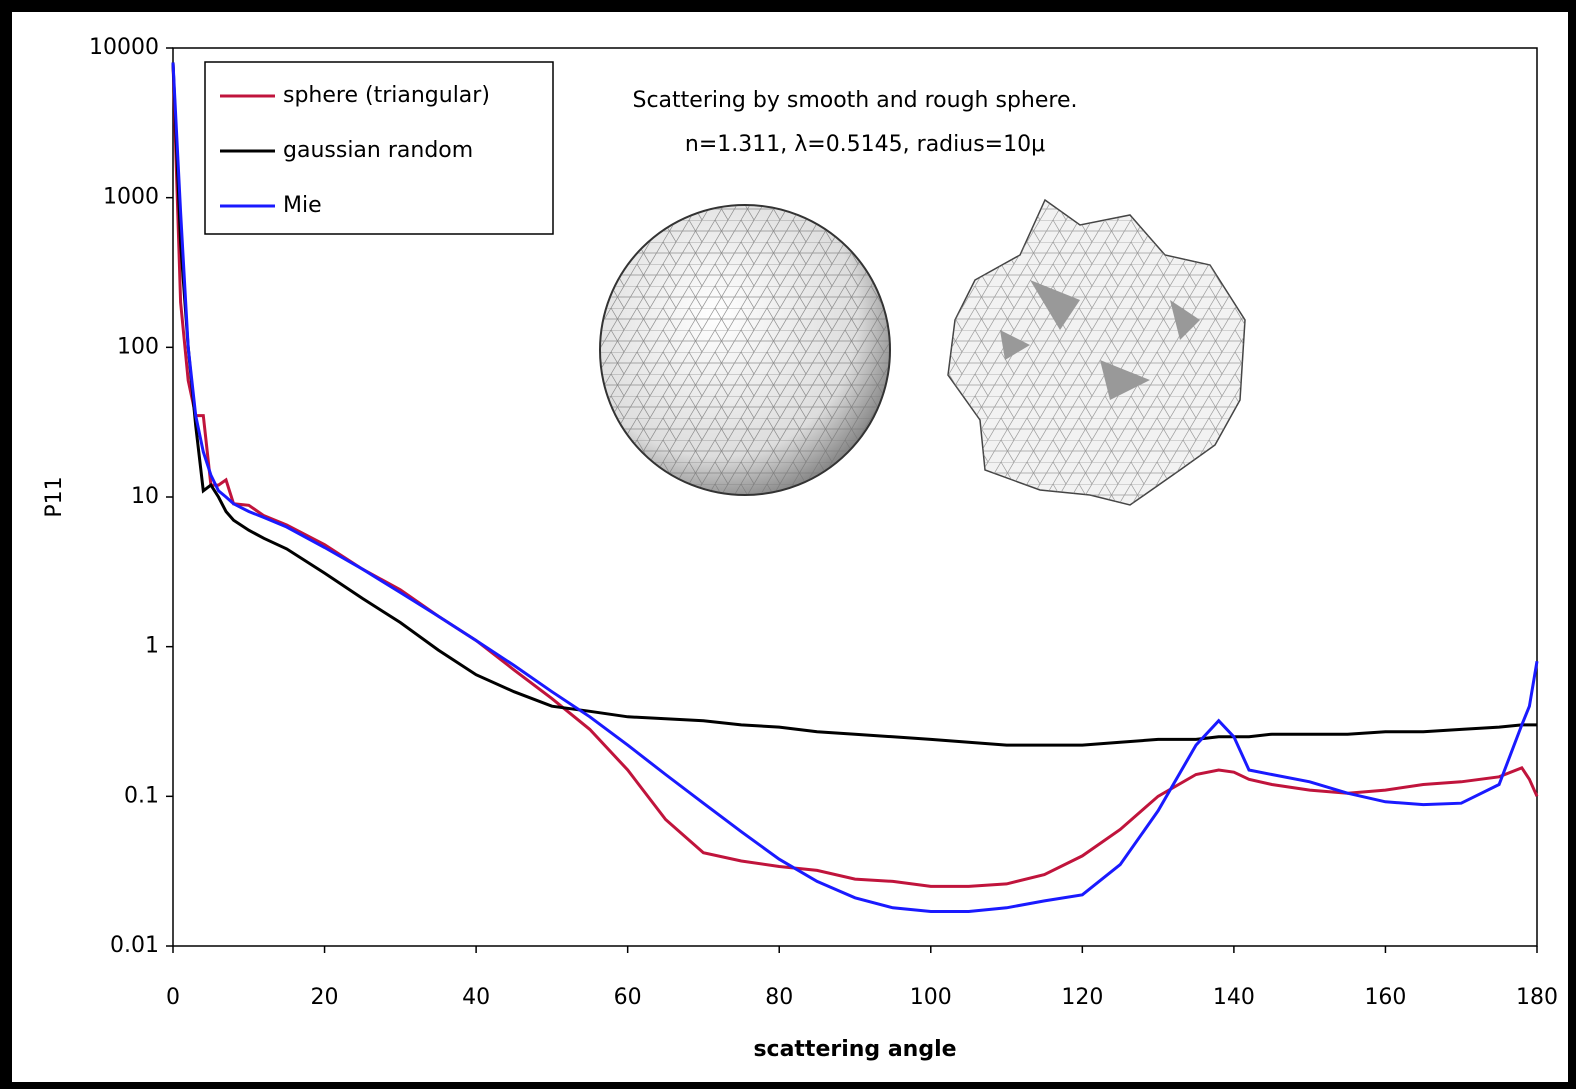 The height and width of the screenshot is (1089, 1576). What do you see at coordinates (1385, 997) in the screenshot?
I see `x-tick-label: 160` at bounding box center [1385, 997].